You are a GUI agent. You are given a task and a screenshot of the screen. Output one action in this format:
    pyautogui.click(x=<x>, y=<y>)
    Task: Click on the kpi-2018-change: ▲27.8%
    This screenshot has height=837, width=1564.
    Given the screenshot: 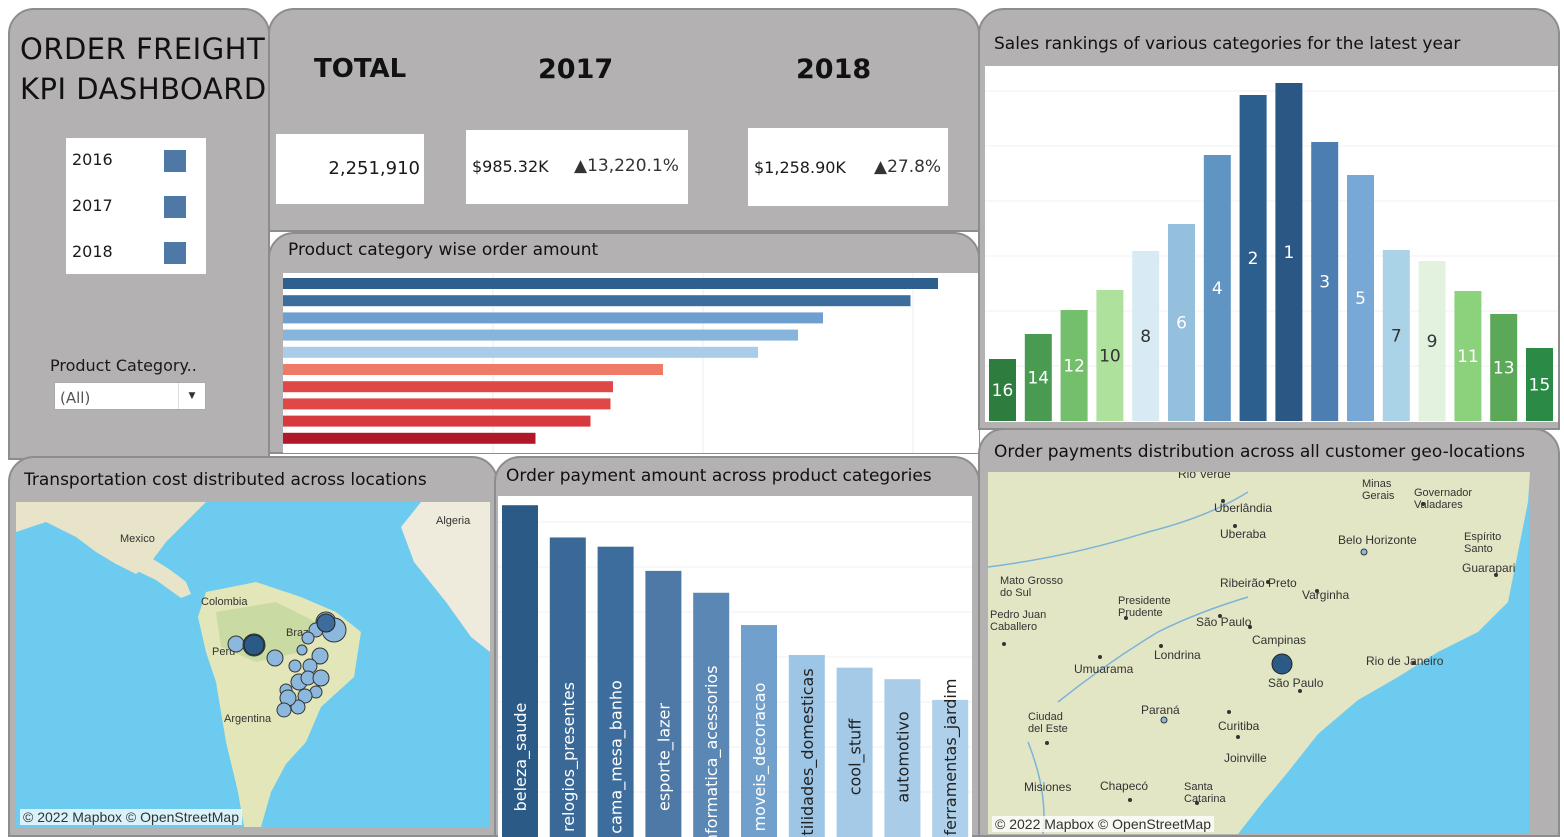 What is the action you would take?
    pyautogui.click(x=908, y=167)
    